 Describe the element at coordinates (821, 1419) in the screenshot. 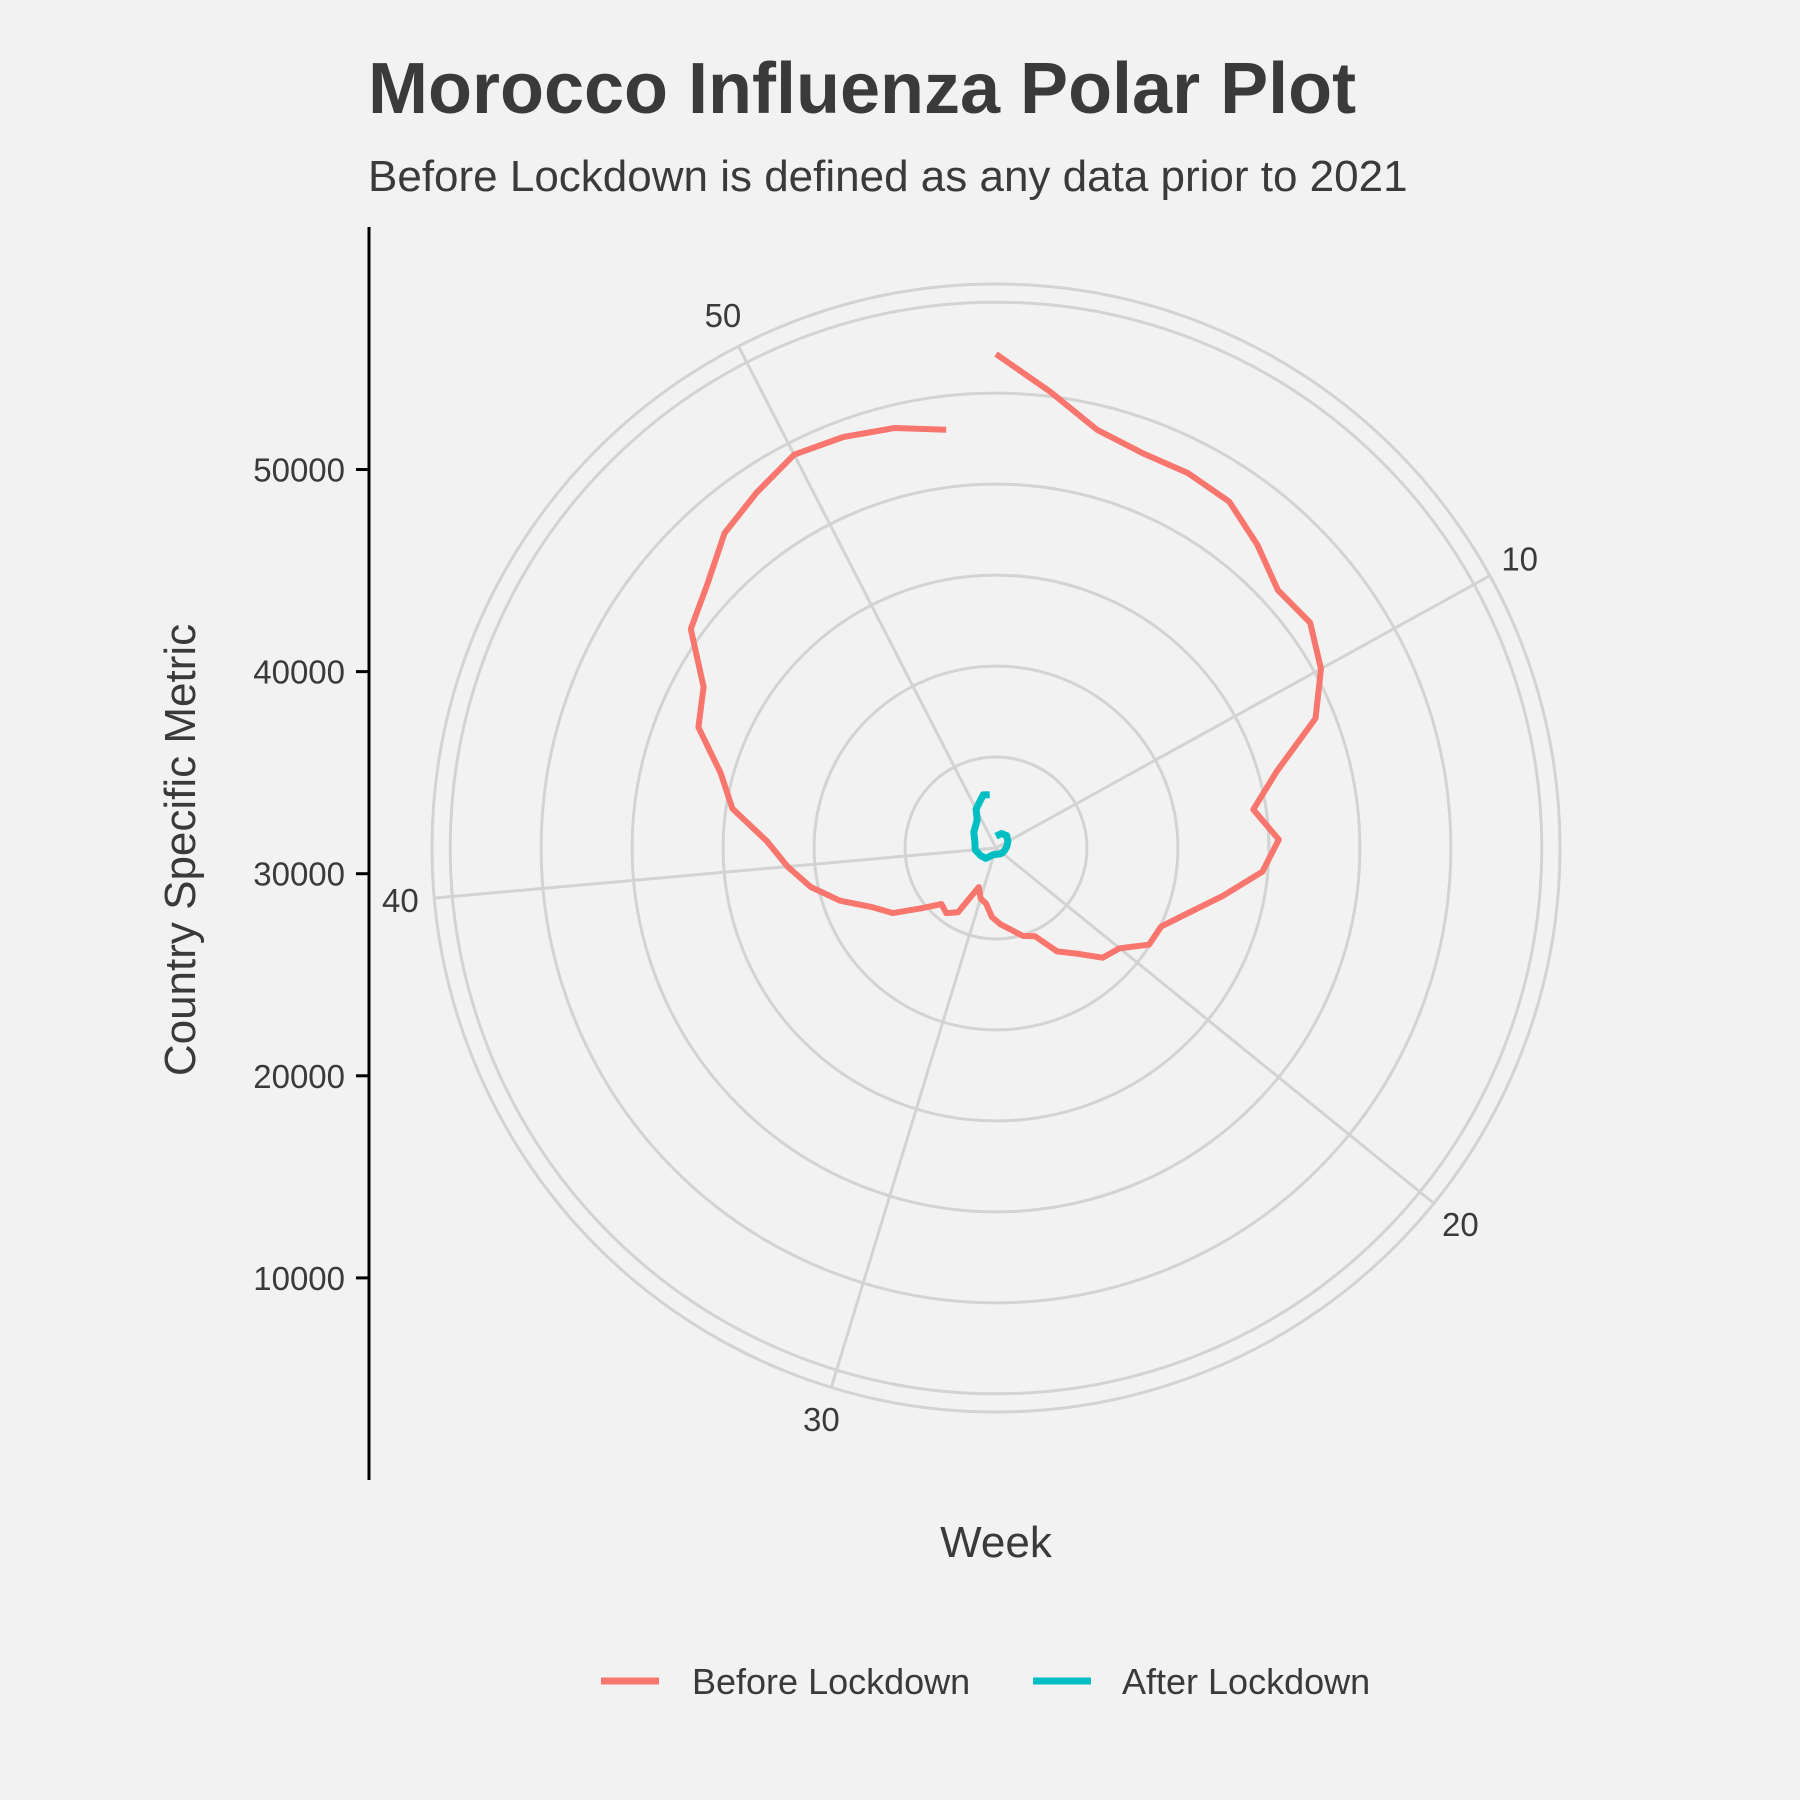

I see `theta-tick-label: 30` at that location.